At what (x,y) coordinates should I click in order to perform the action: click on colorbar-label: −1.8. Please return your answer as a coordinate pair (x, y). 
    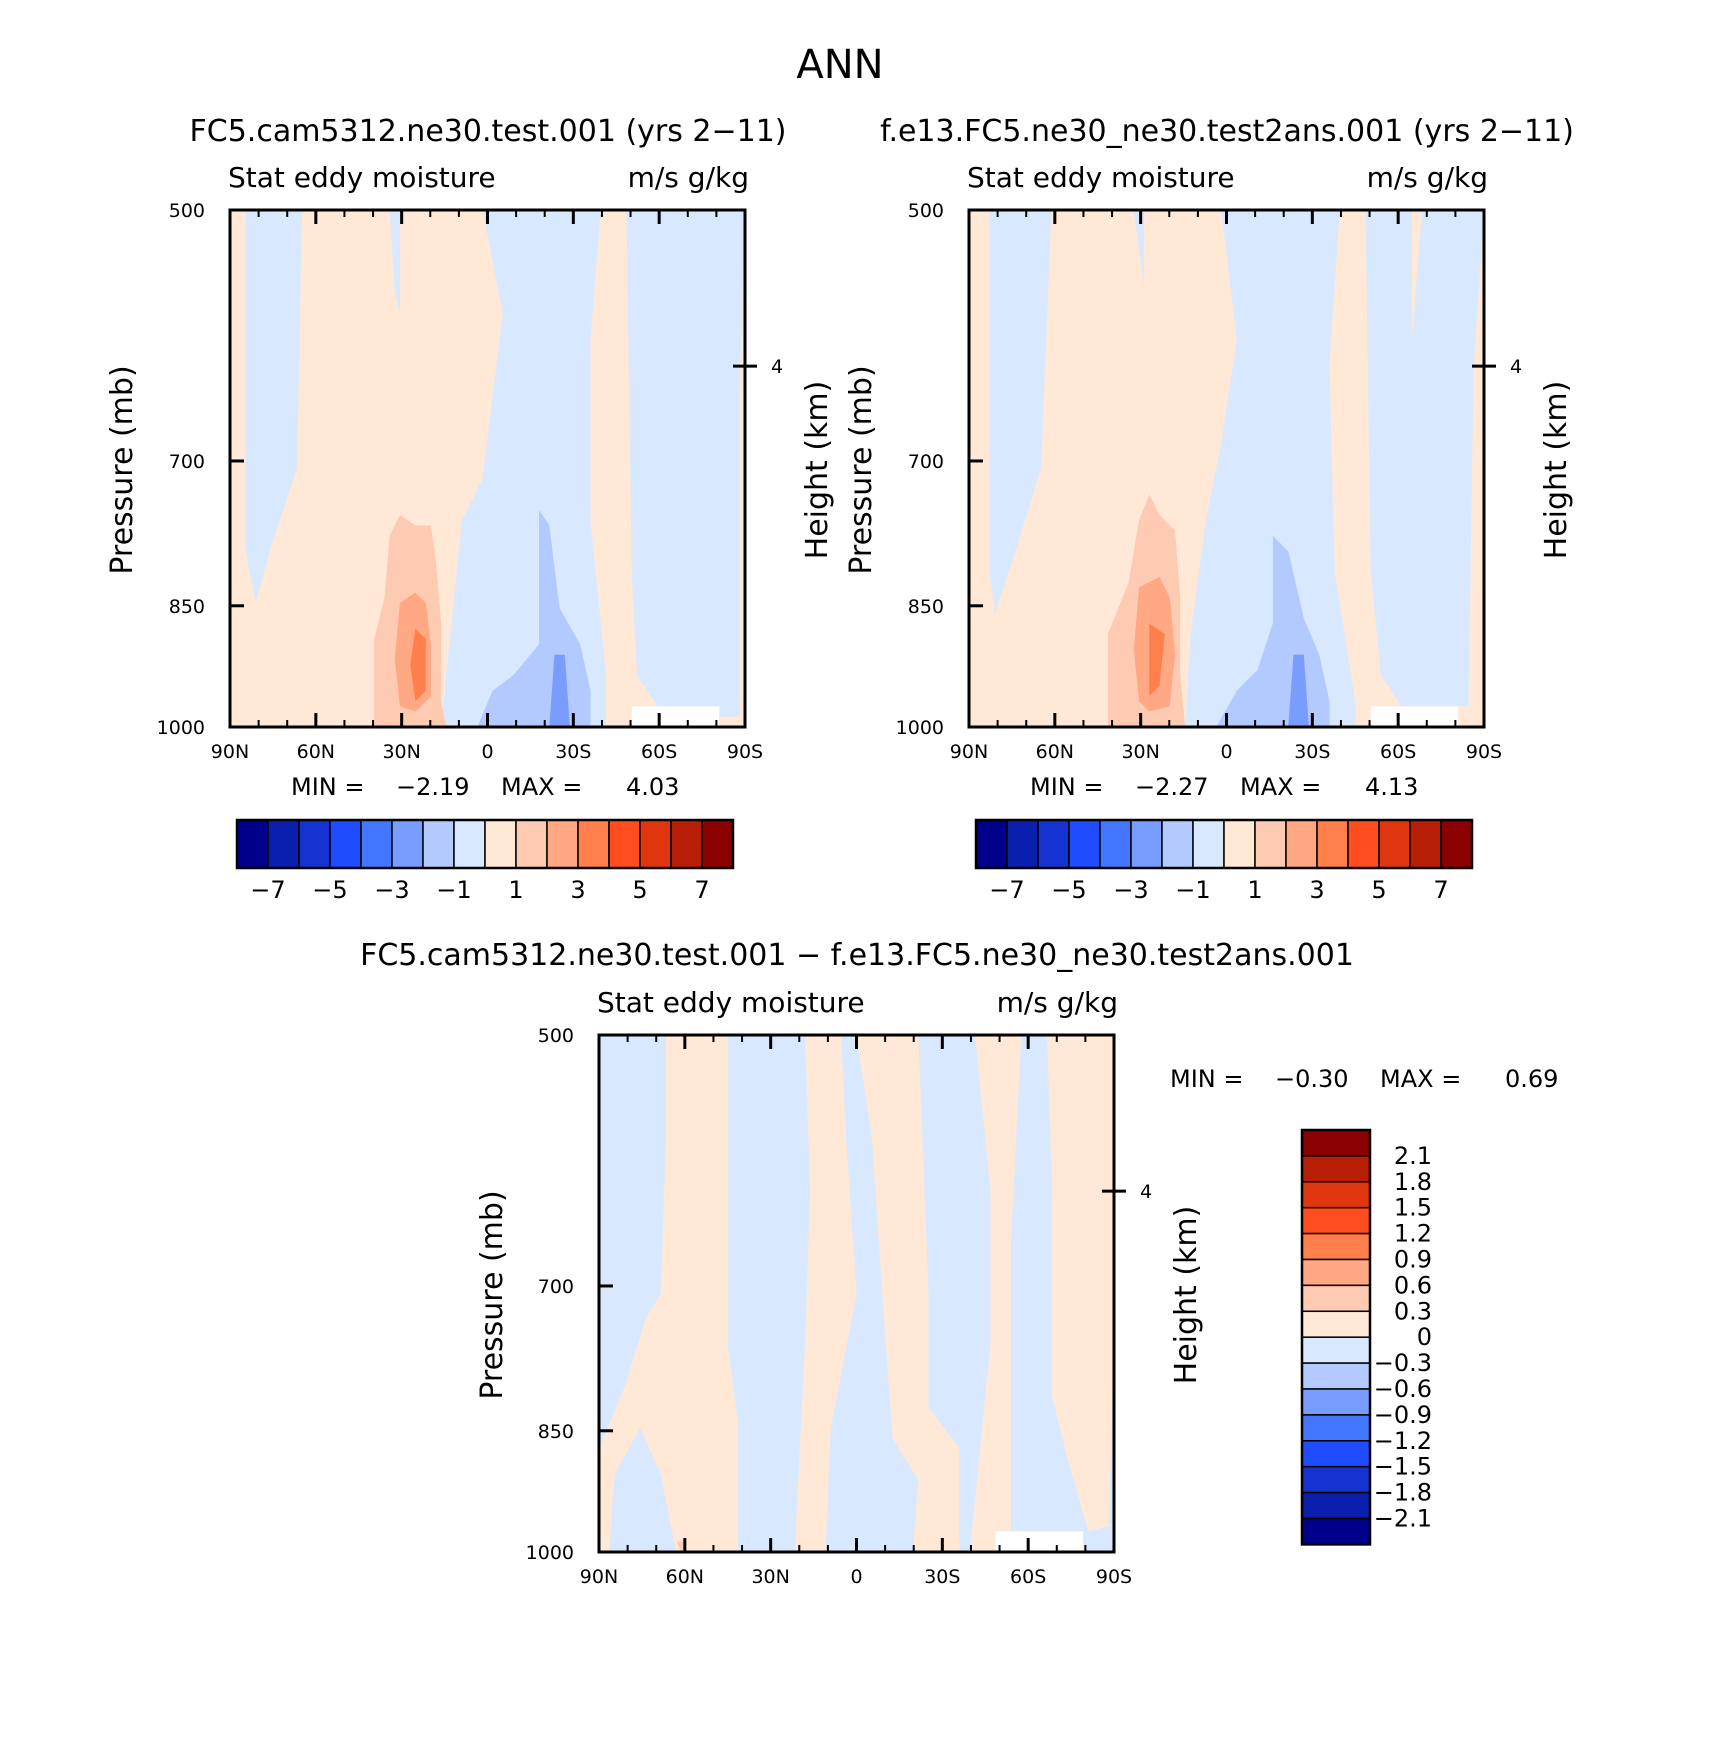
    Looking at the image, I should click on (1403, 1493).